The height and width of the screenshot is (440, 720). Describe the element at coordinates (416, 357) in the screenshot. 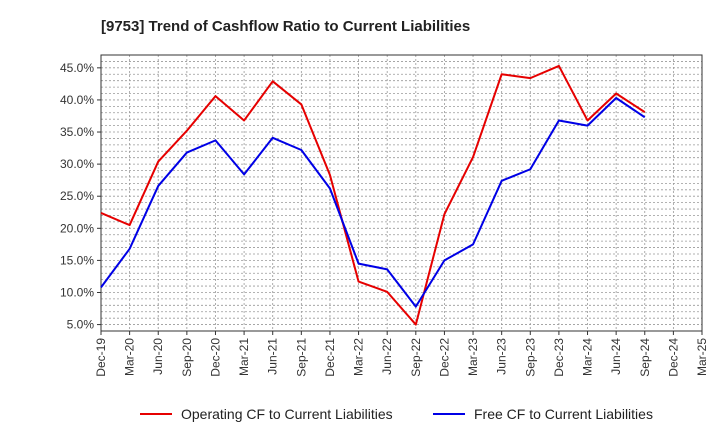

I see `x-tick-label: Sep-22` at that location.